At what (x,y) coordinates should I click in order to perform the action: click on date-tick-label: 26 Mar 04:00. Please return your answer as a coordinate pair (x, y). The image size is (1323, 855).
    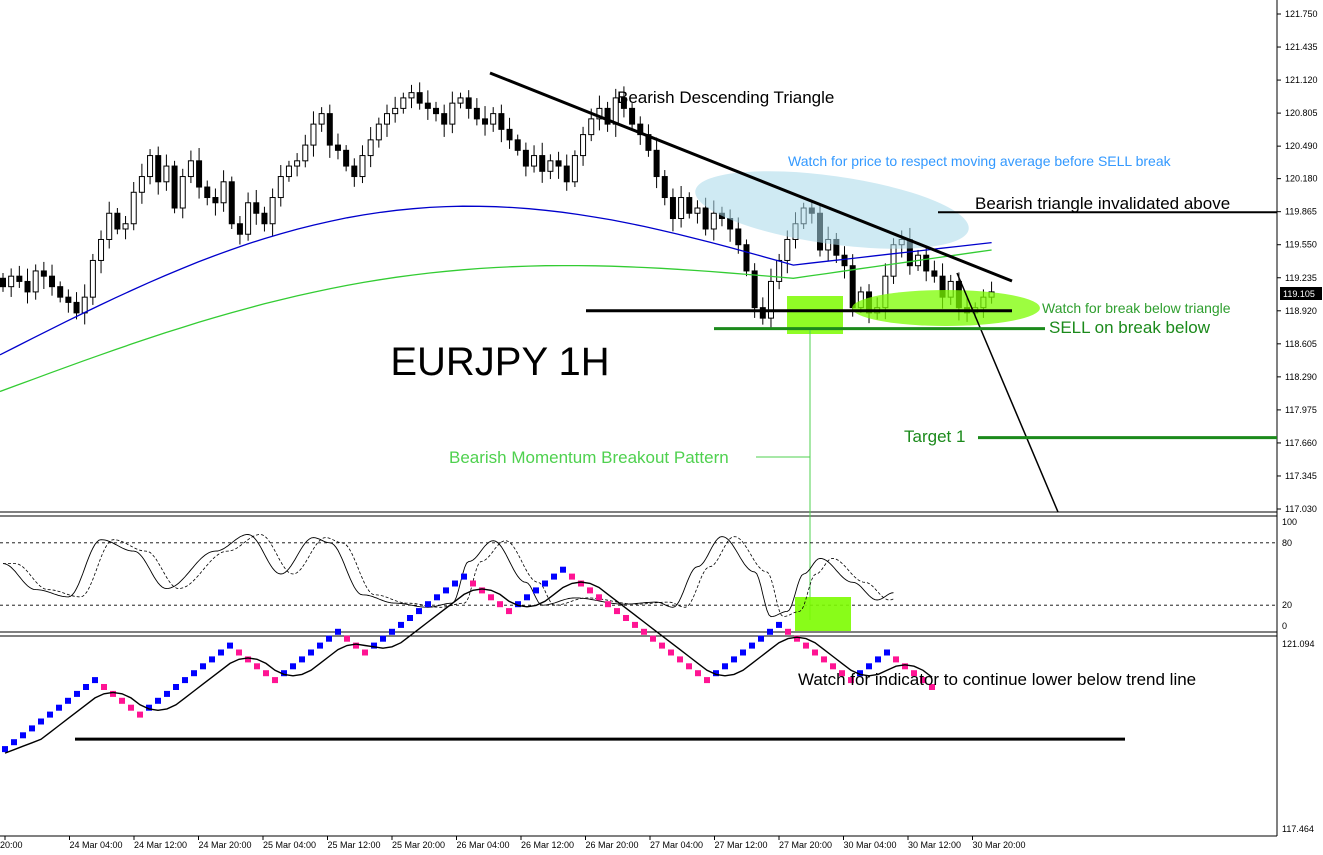
    Looking at the image, I should click on (483, 845).